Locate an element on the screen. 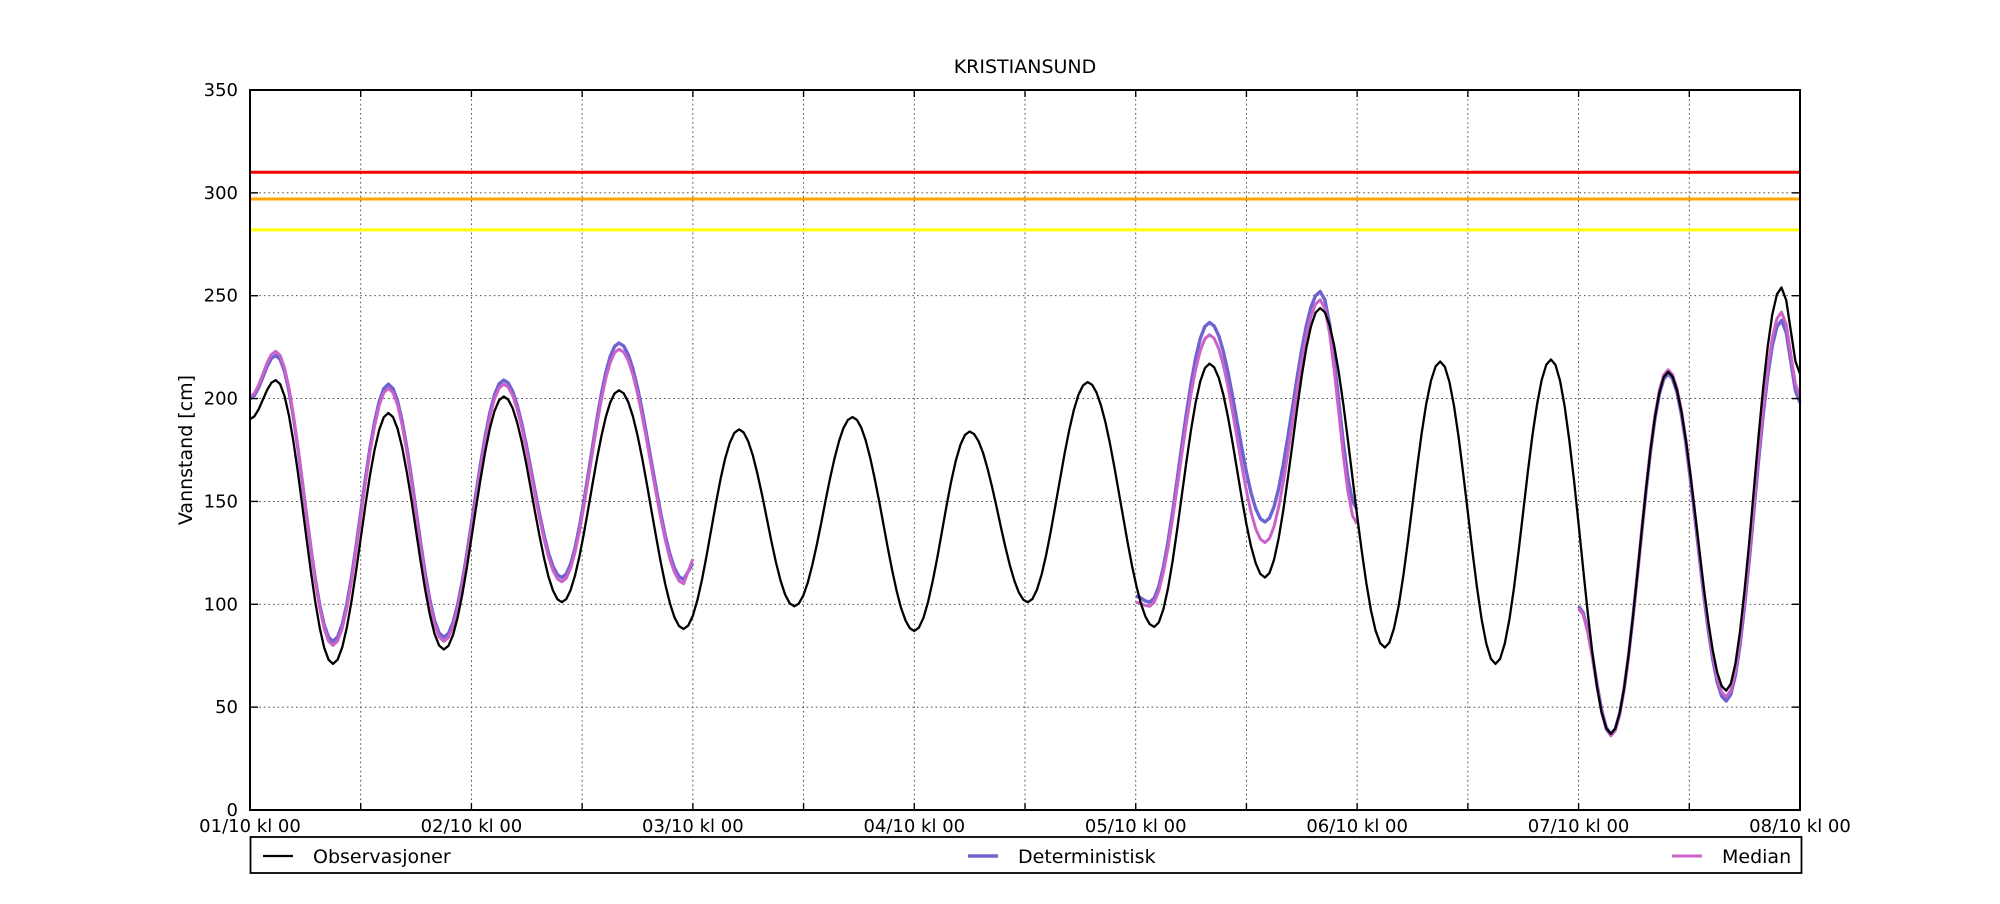  legend-label: Deterministisk is located at coordinates (1087, 857).